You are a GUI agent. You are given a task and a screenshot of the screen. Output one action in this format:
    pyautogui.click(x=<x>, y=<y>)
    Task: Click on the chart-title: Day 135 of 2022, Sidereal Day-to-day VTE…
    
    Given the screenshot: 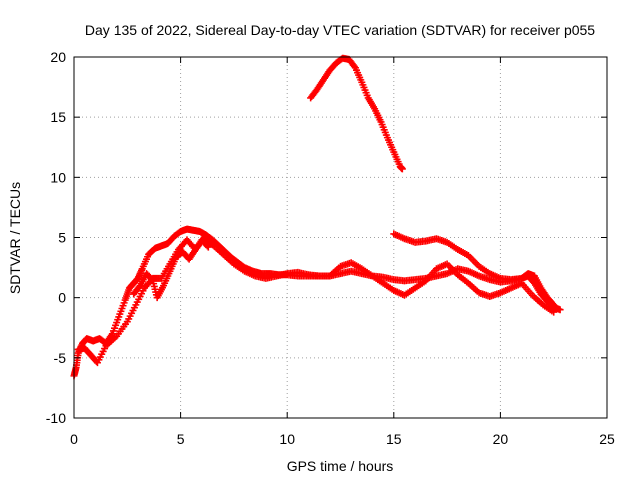 What is the action you would take?
    pyautogui.click(x=340, y=30)
    